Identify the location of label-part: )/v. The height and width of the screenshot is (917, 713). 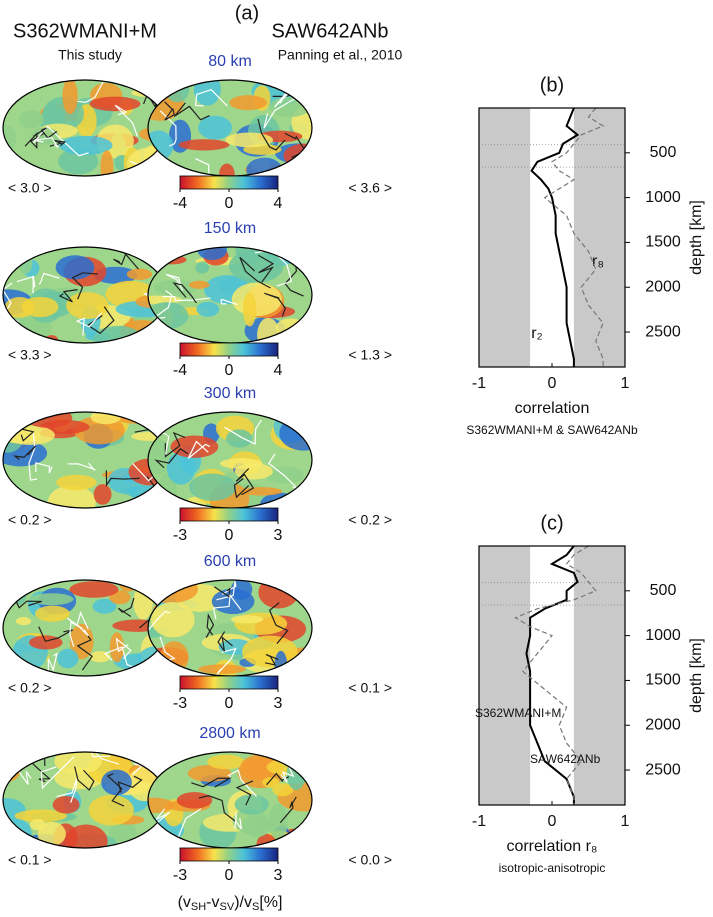
(243, 902).